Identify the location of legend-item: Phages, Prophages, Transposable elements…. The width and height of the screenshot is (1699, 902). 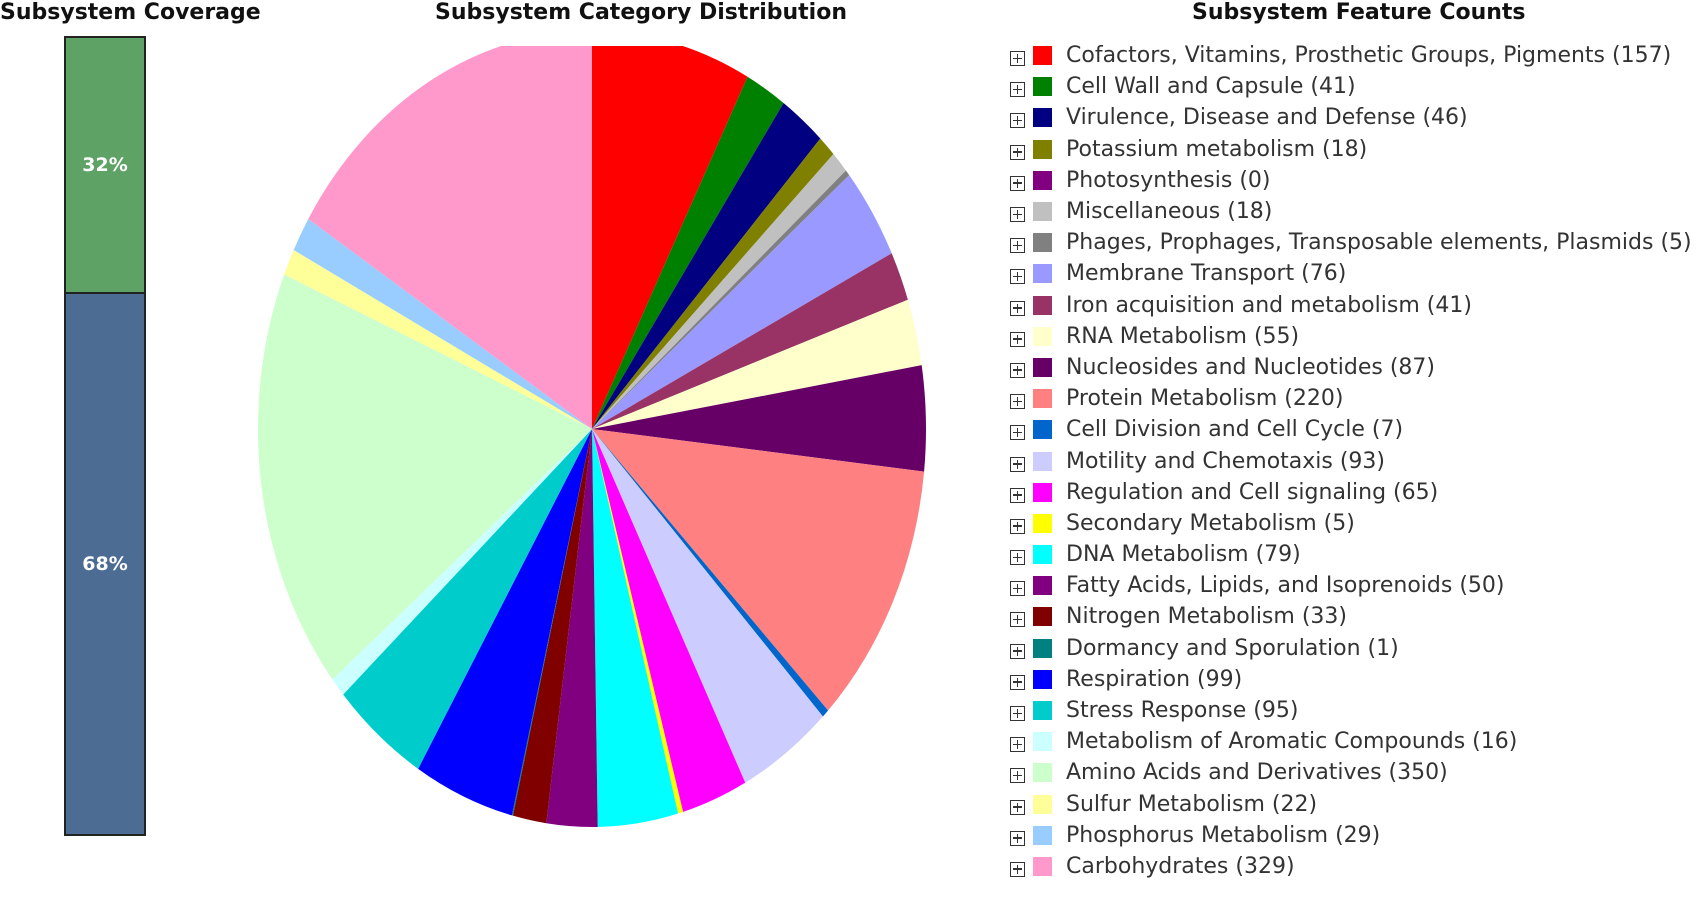
(1351, 242).